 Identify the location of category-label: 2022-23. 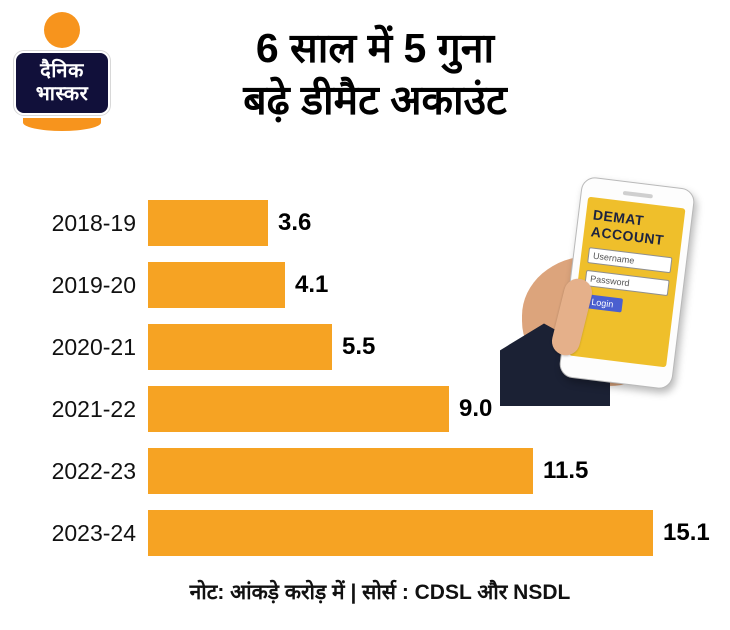
(93, 470).